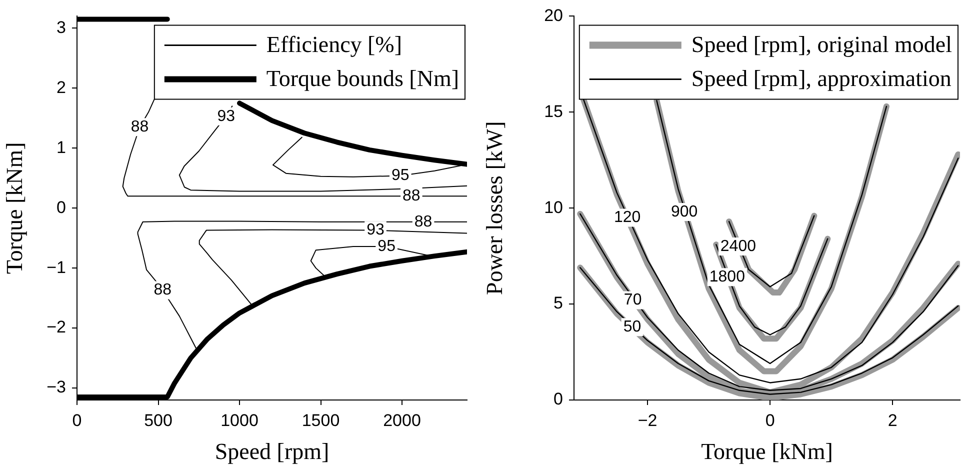 The width and height of the screenshot is (961, 471). Describe the element at coordinates (632, 327) in the screenshot. I see `annotation: 50` at that location.